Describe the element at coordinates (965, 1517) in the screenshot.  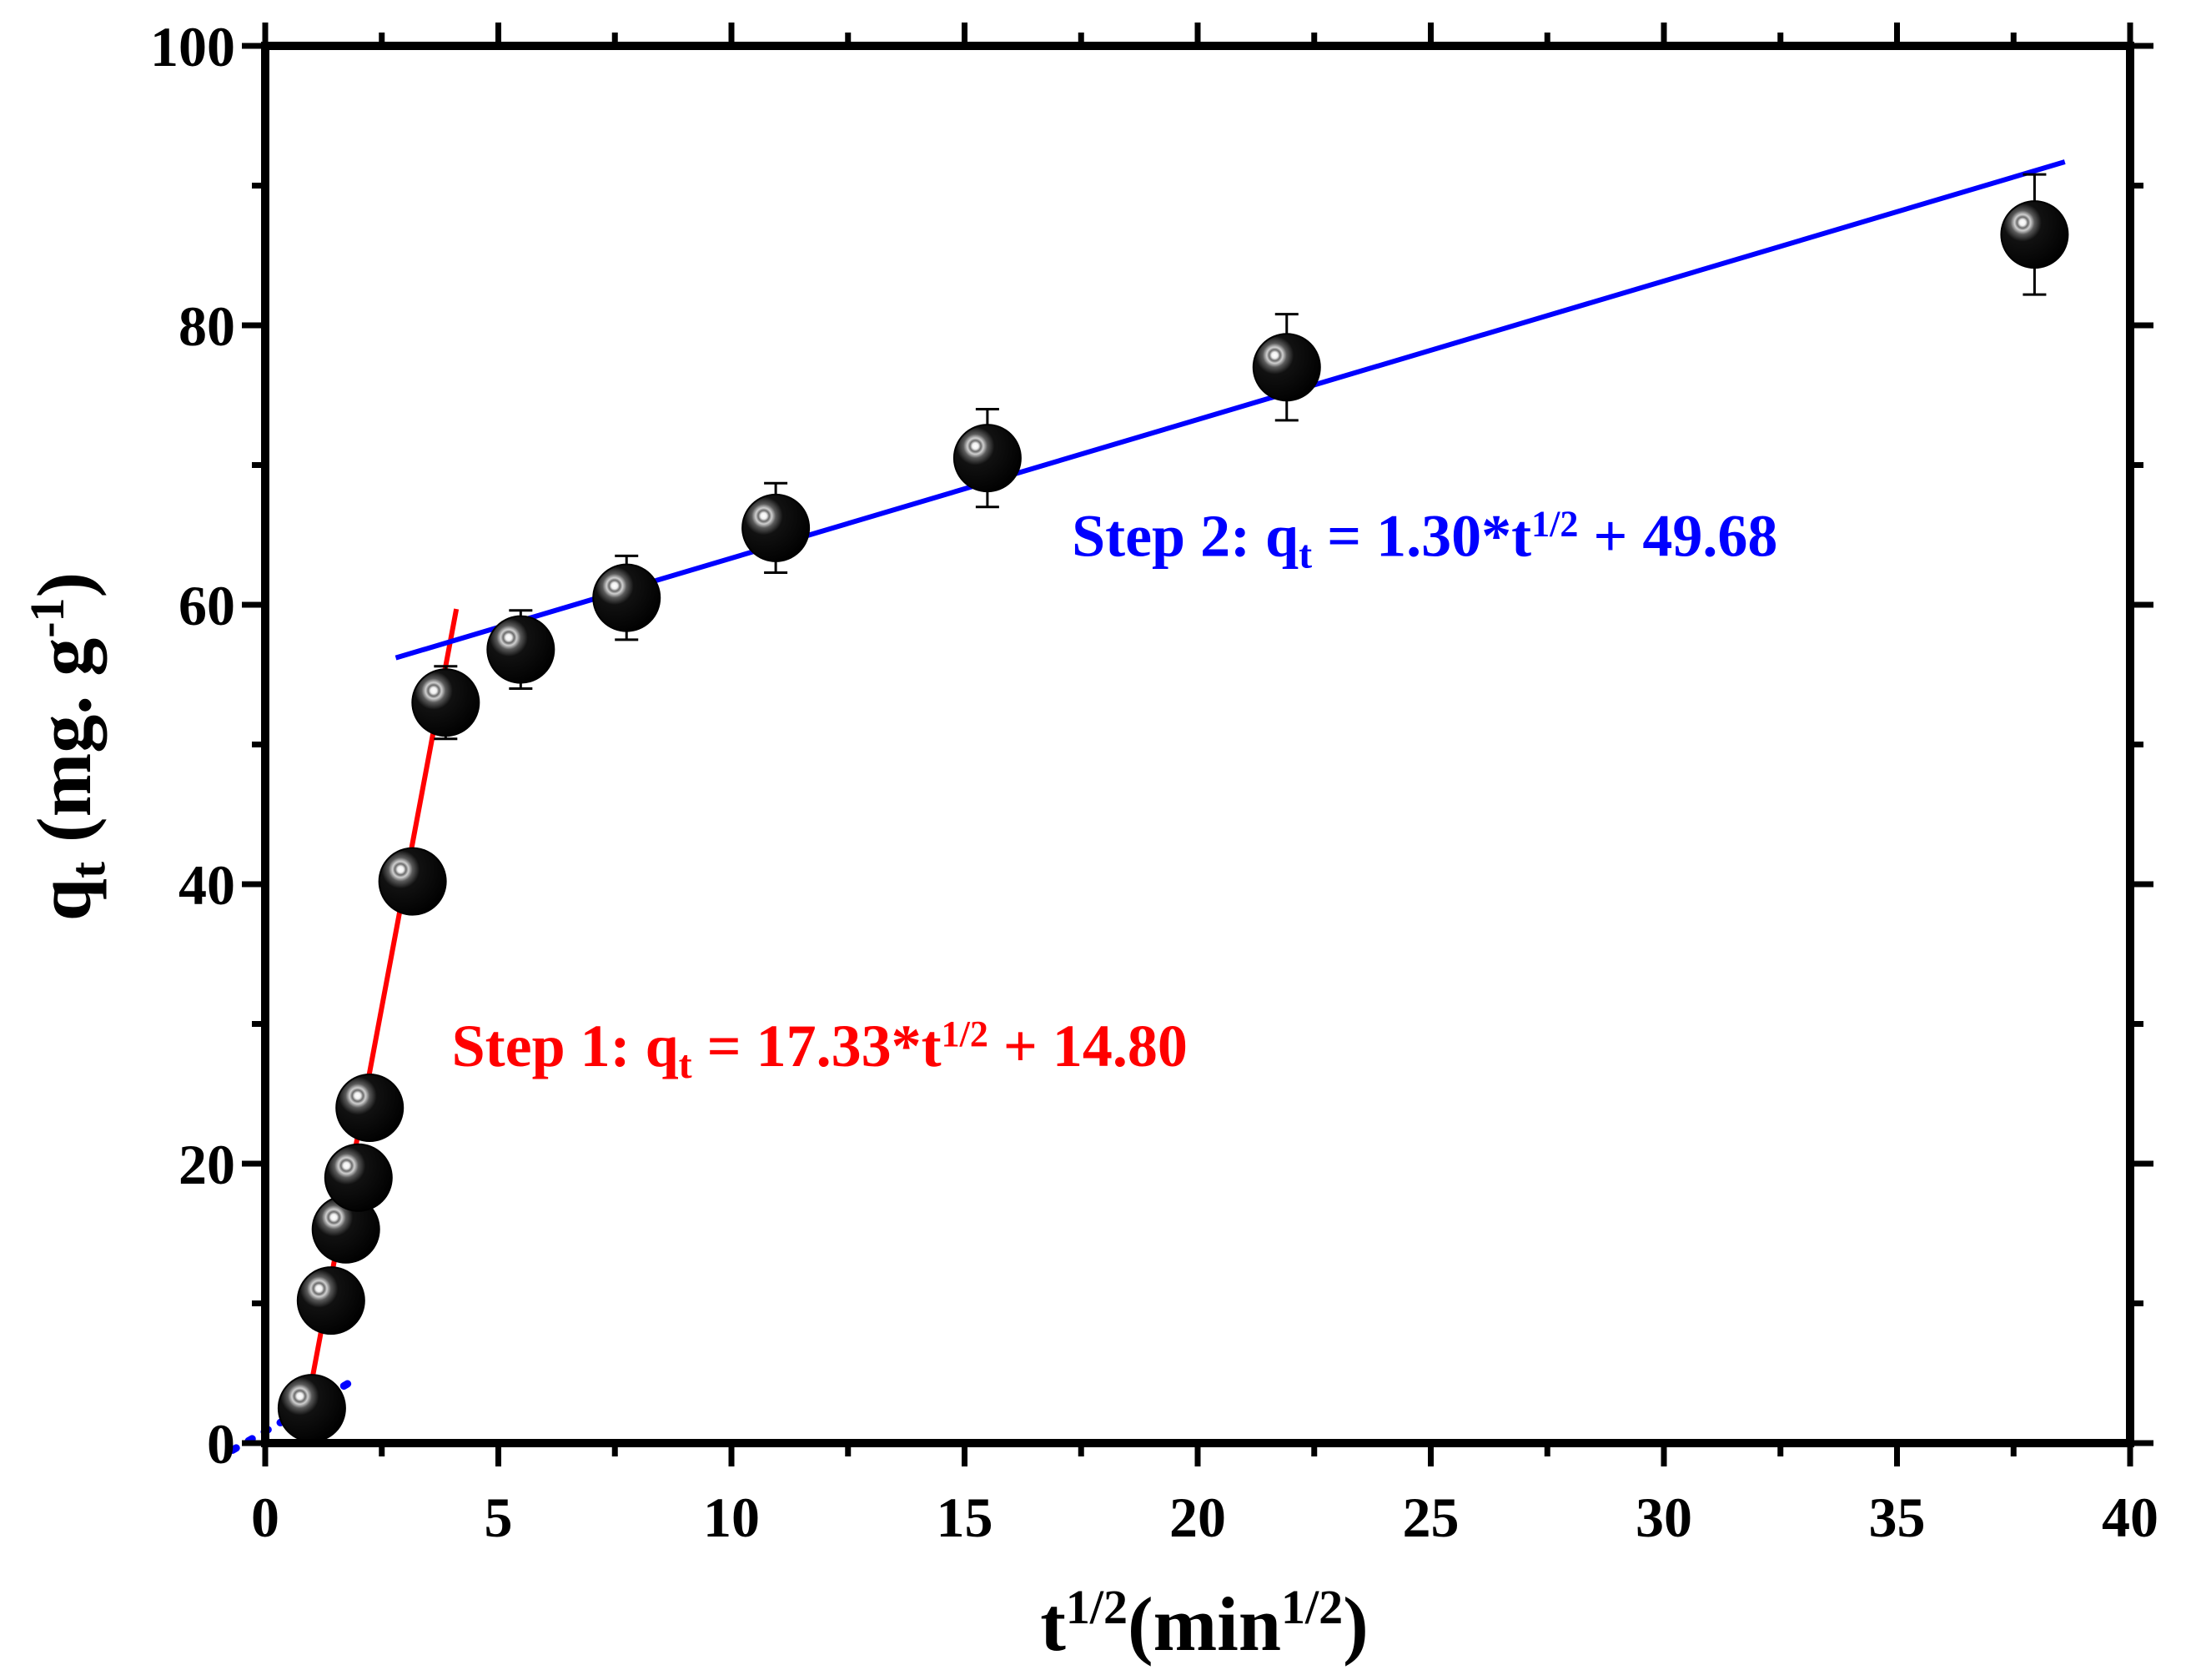
I see `x-tick-label: 15` at that location.